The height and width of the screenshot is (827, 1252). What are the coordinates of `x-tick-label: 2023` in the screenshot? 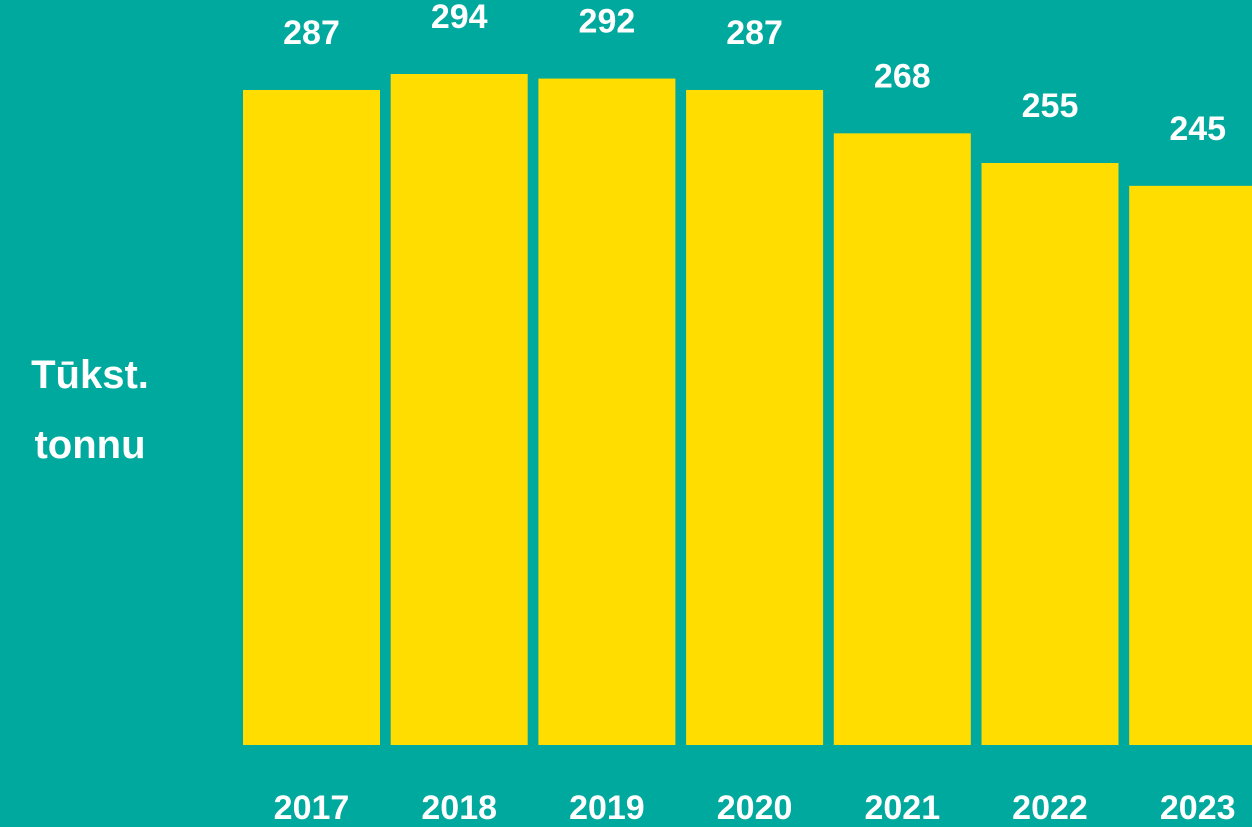 It's located at (1198, 808).